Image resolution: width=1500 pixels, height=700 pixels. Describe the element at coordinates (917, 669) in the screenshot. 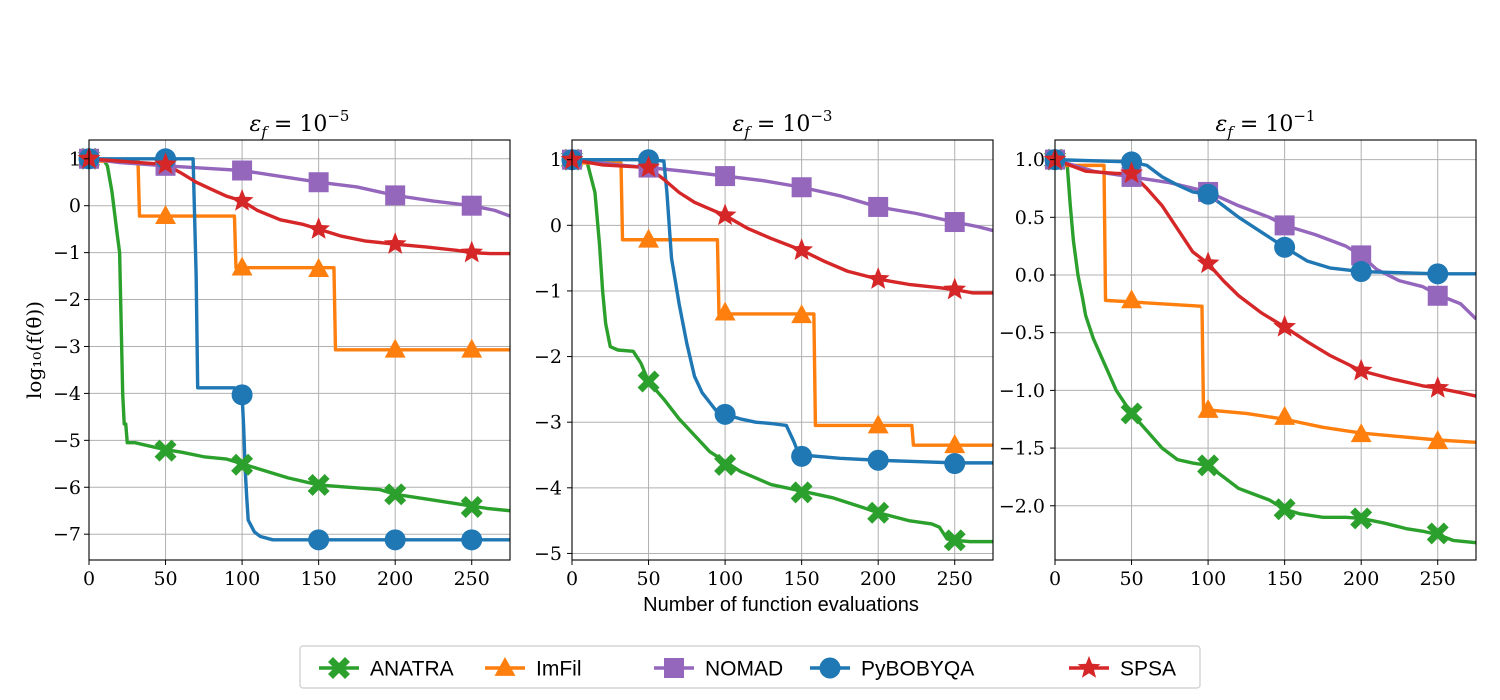

I see `legend-label: PyBOBYQA` at that location.